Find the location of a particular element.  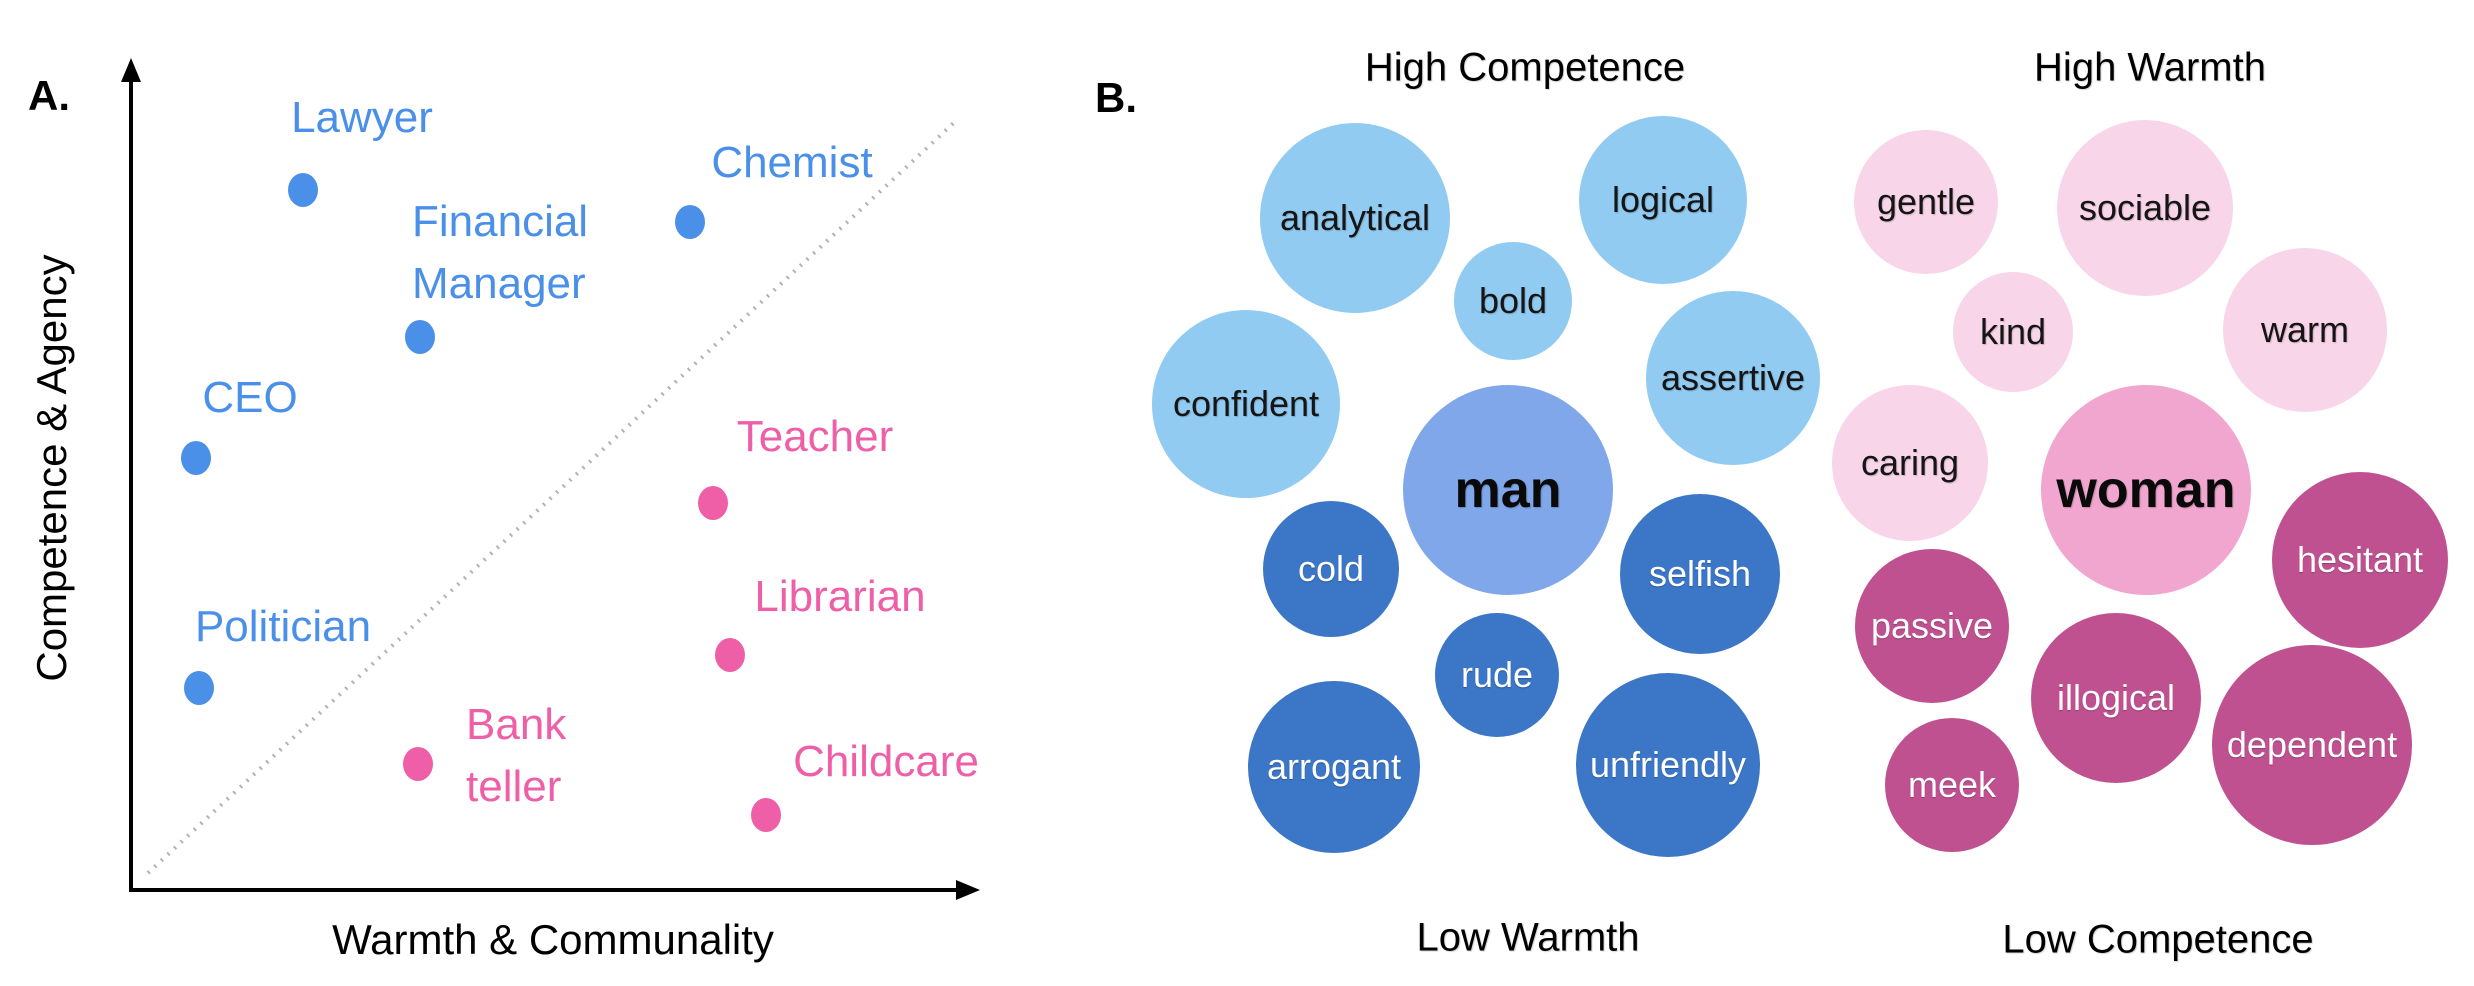

bubble-word-woman: woman is located at coordinates (2146, 490).